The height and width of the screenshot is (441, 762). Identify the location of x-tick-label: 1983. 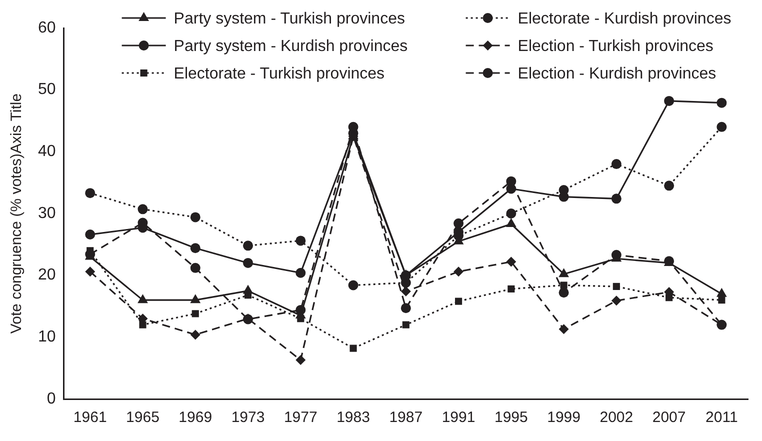
(353, 417).